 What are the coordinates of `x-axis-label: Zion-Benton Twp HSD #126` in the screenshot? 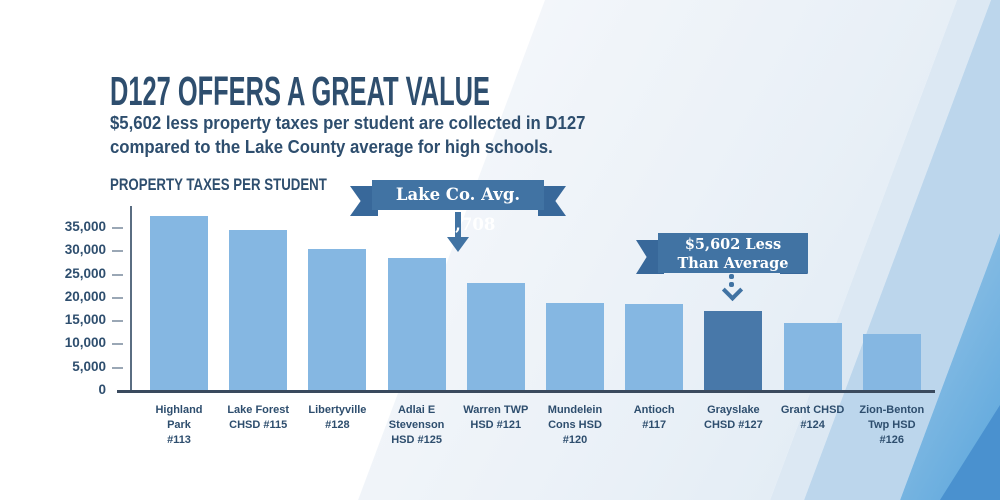 It's located at (892, 425).